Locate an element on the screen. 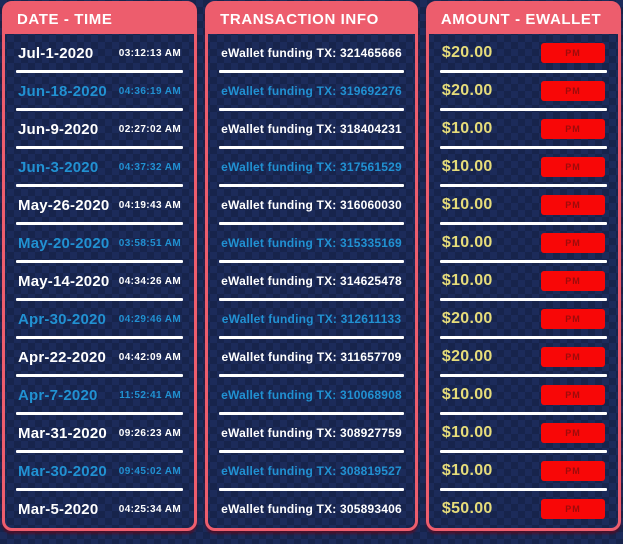  amount-ewallet-header-label: AMOUNT - EWALLET is located at coordinates (521, 19).